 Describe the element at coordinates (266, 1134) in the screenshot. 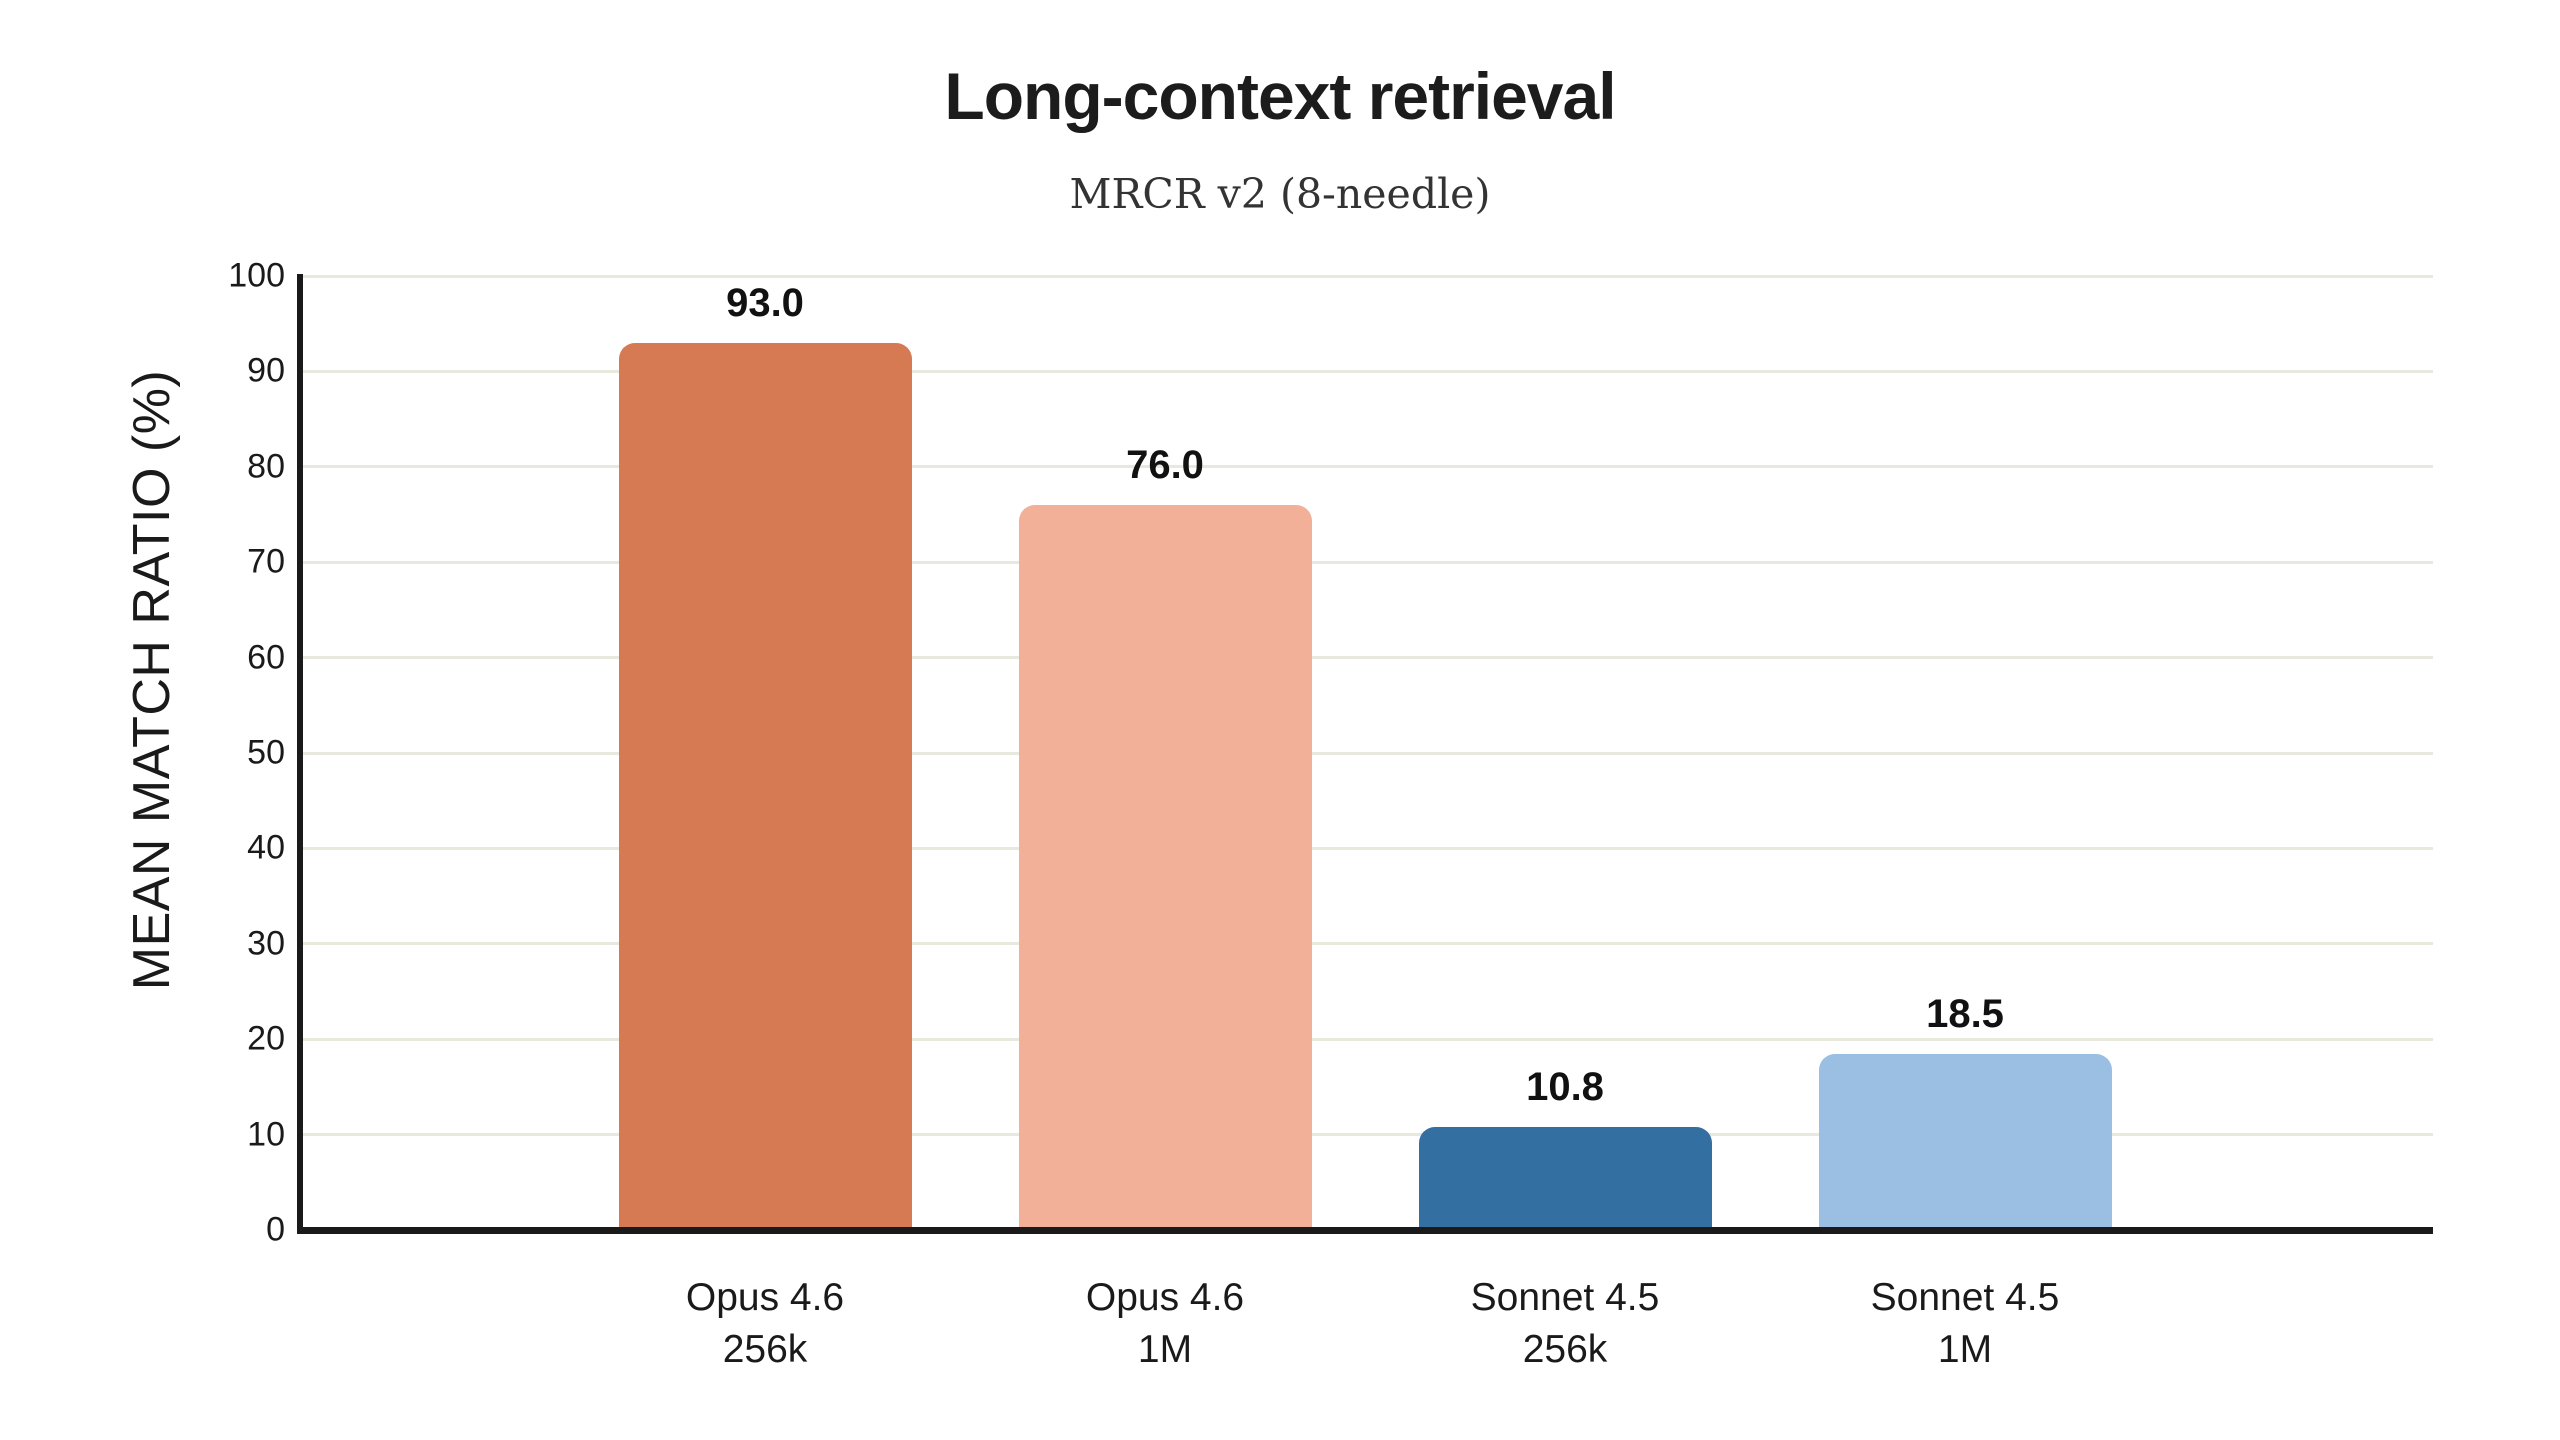

I see `y-tick-label-10: 10` at that location.